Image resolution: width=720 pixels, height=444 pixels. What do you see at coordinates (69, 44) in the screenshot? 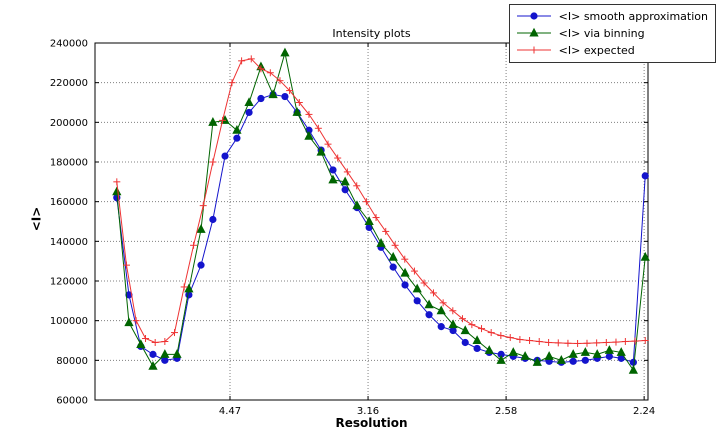
I see `y-tick-label: 240000` at bounding box center [69, 44].